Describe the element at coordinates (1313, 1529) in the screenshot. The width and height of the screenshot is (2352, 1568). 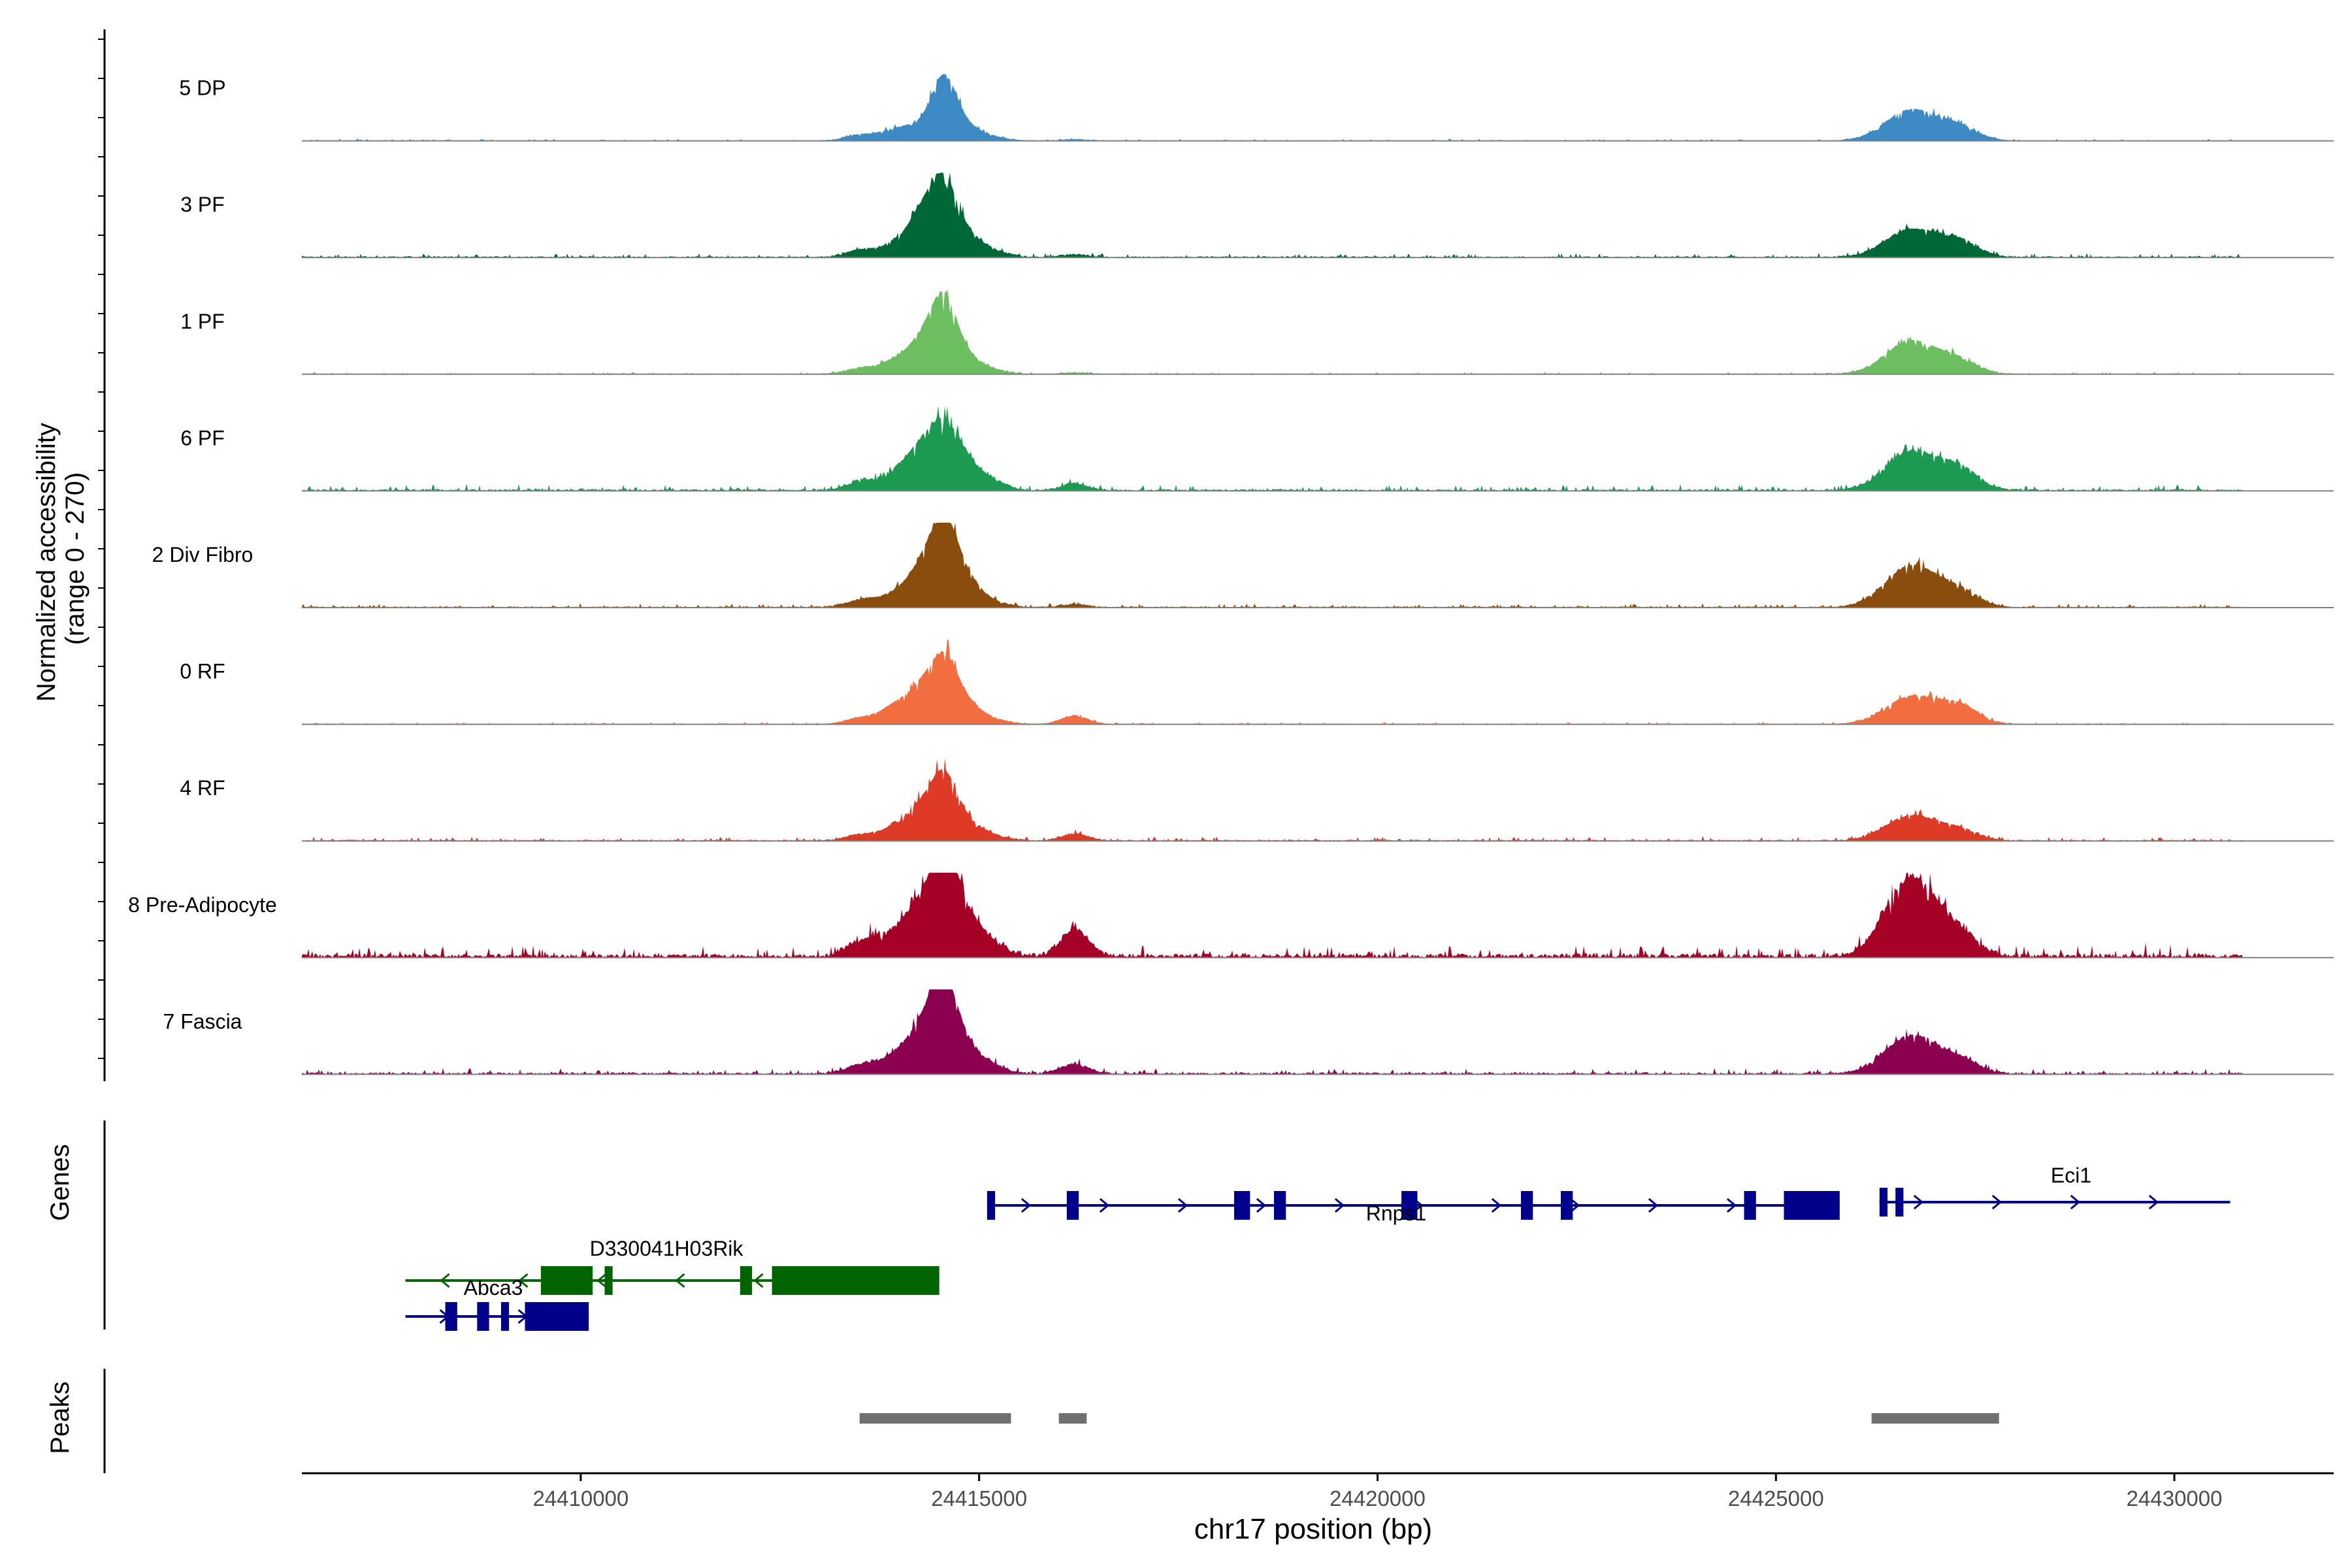
I see `x-axis-title: chr17 position (bp)` at that location.